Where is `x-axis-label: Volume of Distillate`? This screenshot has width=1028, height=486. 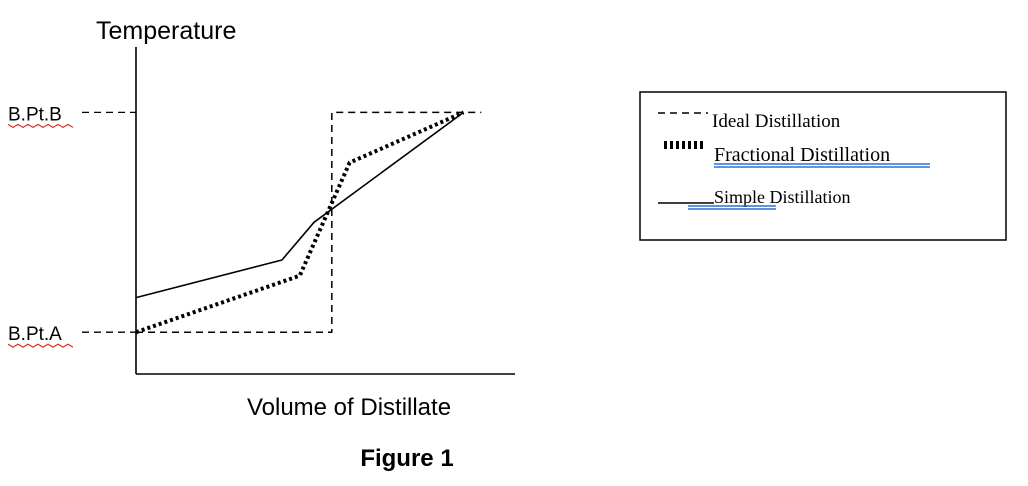 x-axis-label: Volume of Distillate is located at coordinates (349, 407).